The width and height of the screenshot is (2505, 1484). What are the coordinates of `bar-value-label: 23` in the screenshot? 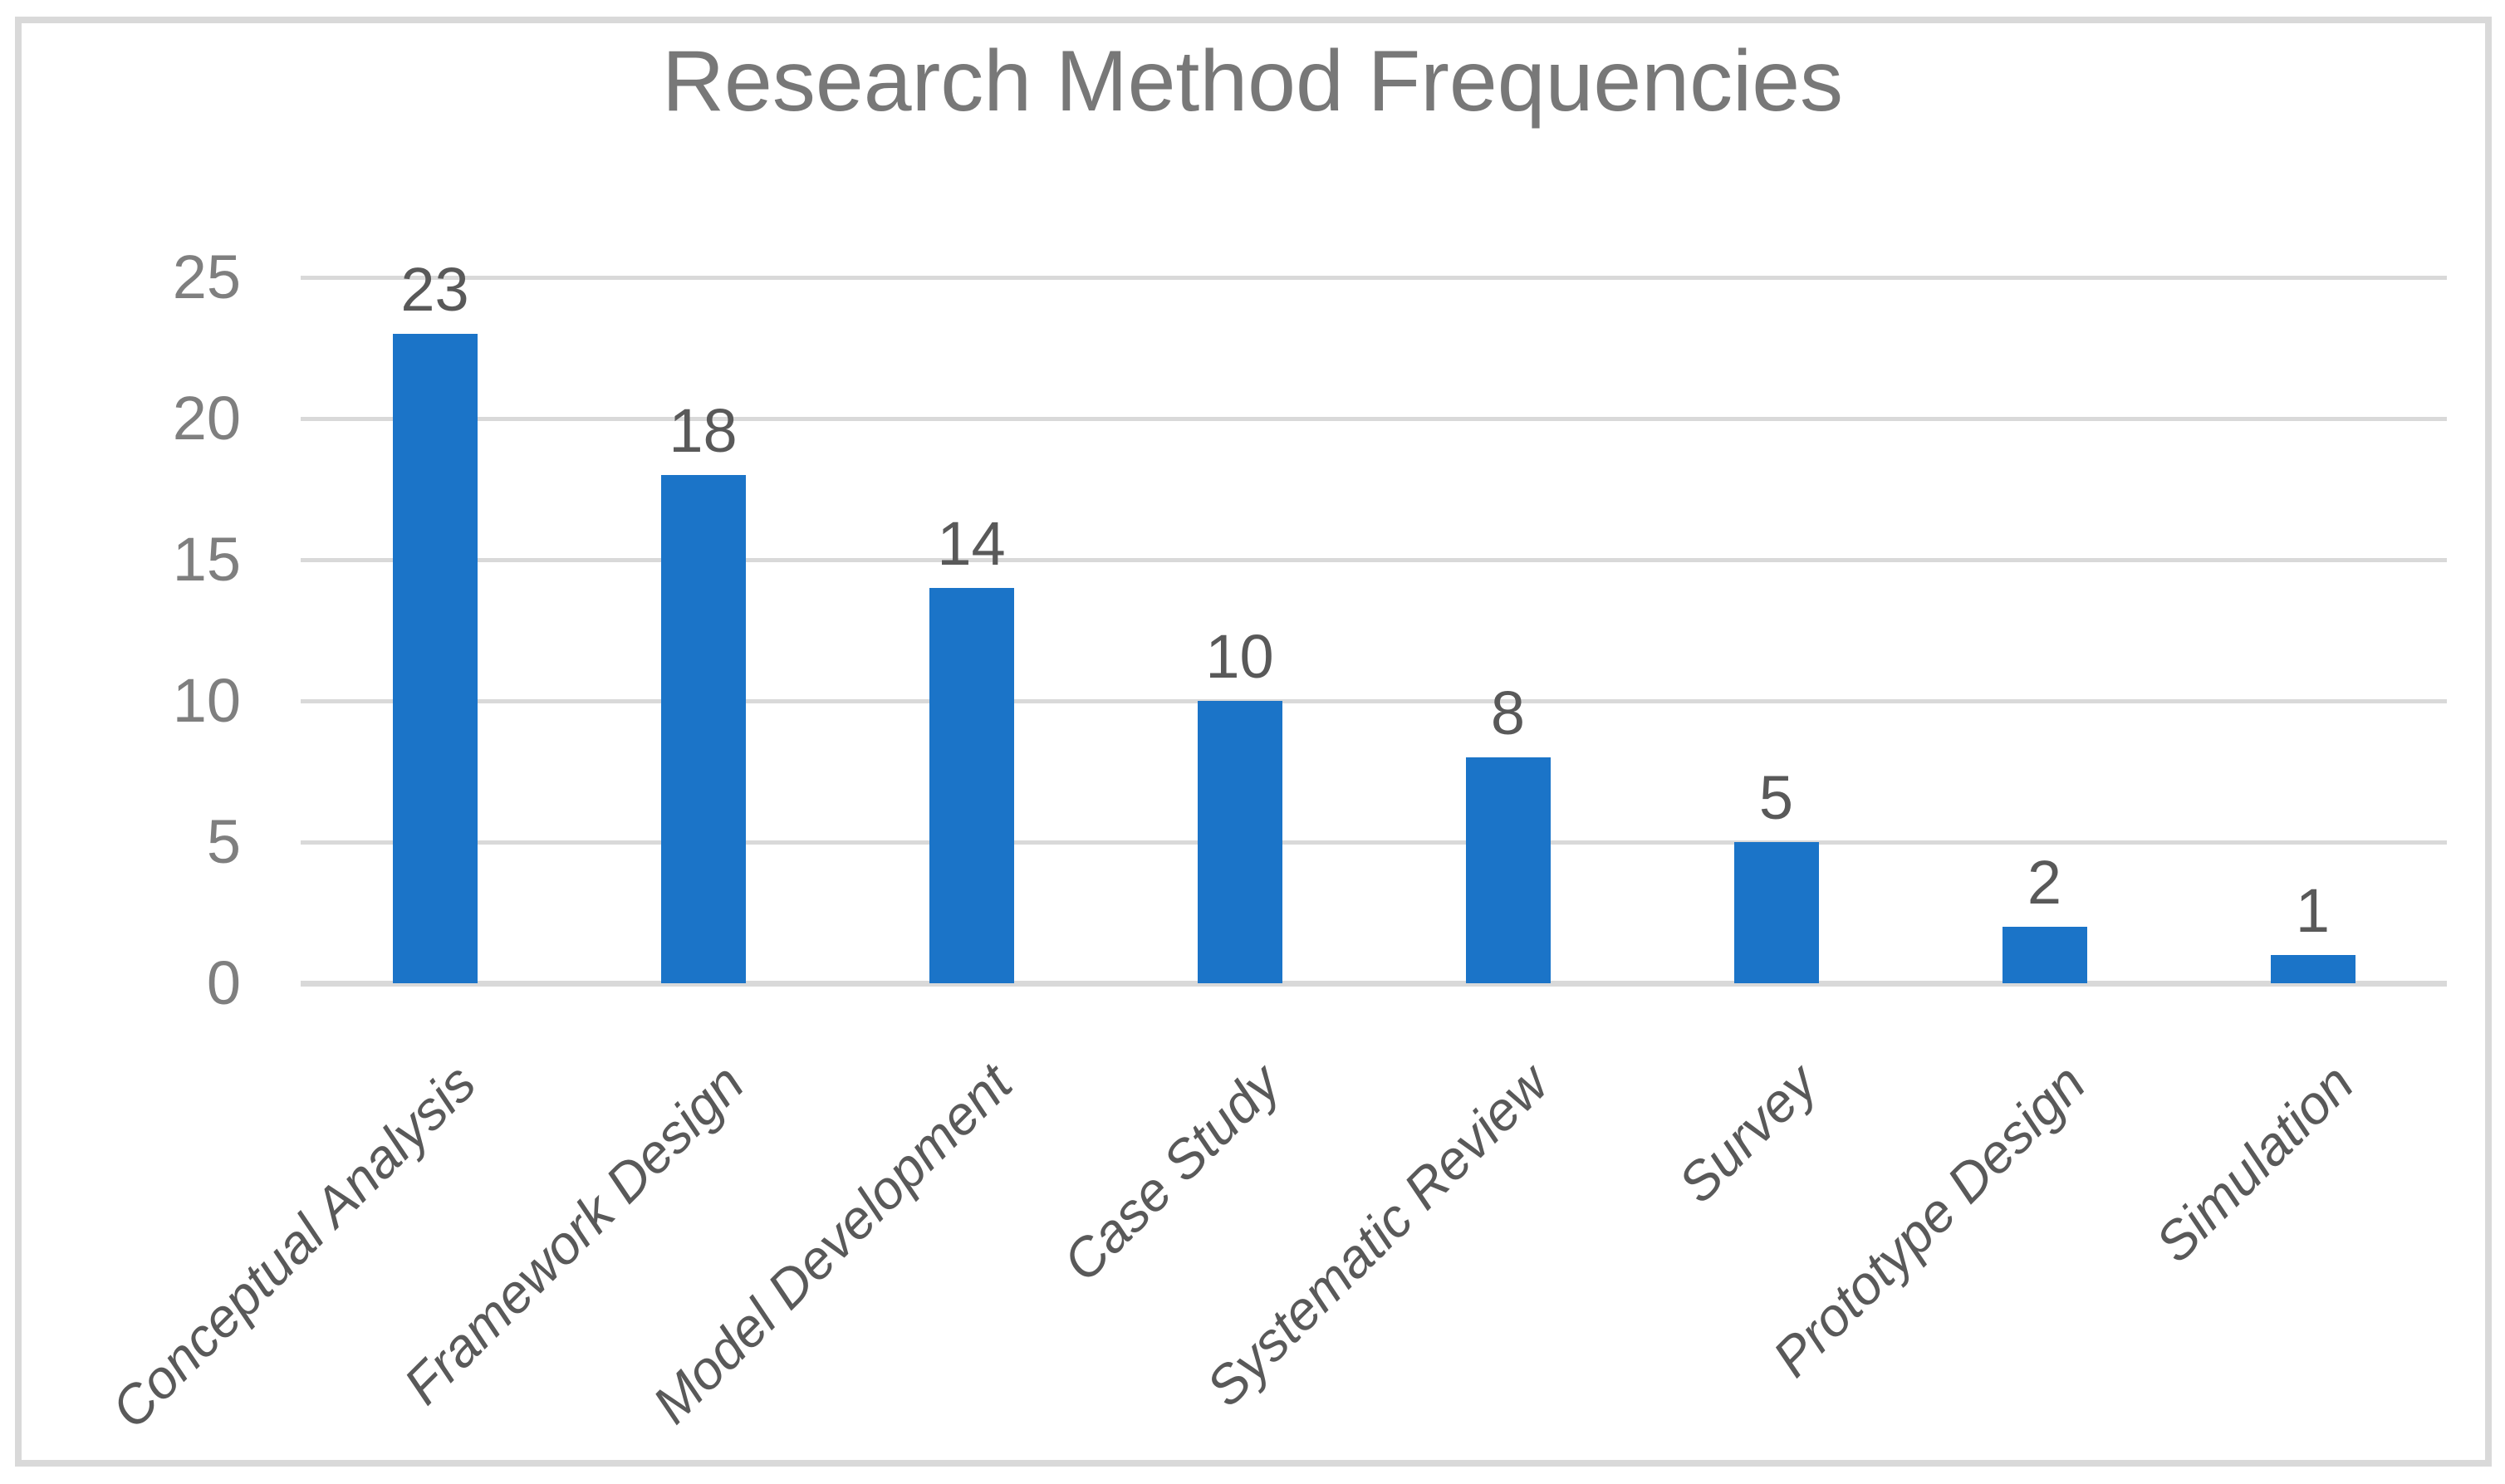 It's located at (435, 289).